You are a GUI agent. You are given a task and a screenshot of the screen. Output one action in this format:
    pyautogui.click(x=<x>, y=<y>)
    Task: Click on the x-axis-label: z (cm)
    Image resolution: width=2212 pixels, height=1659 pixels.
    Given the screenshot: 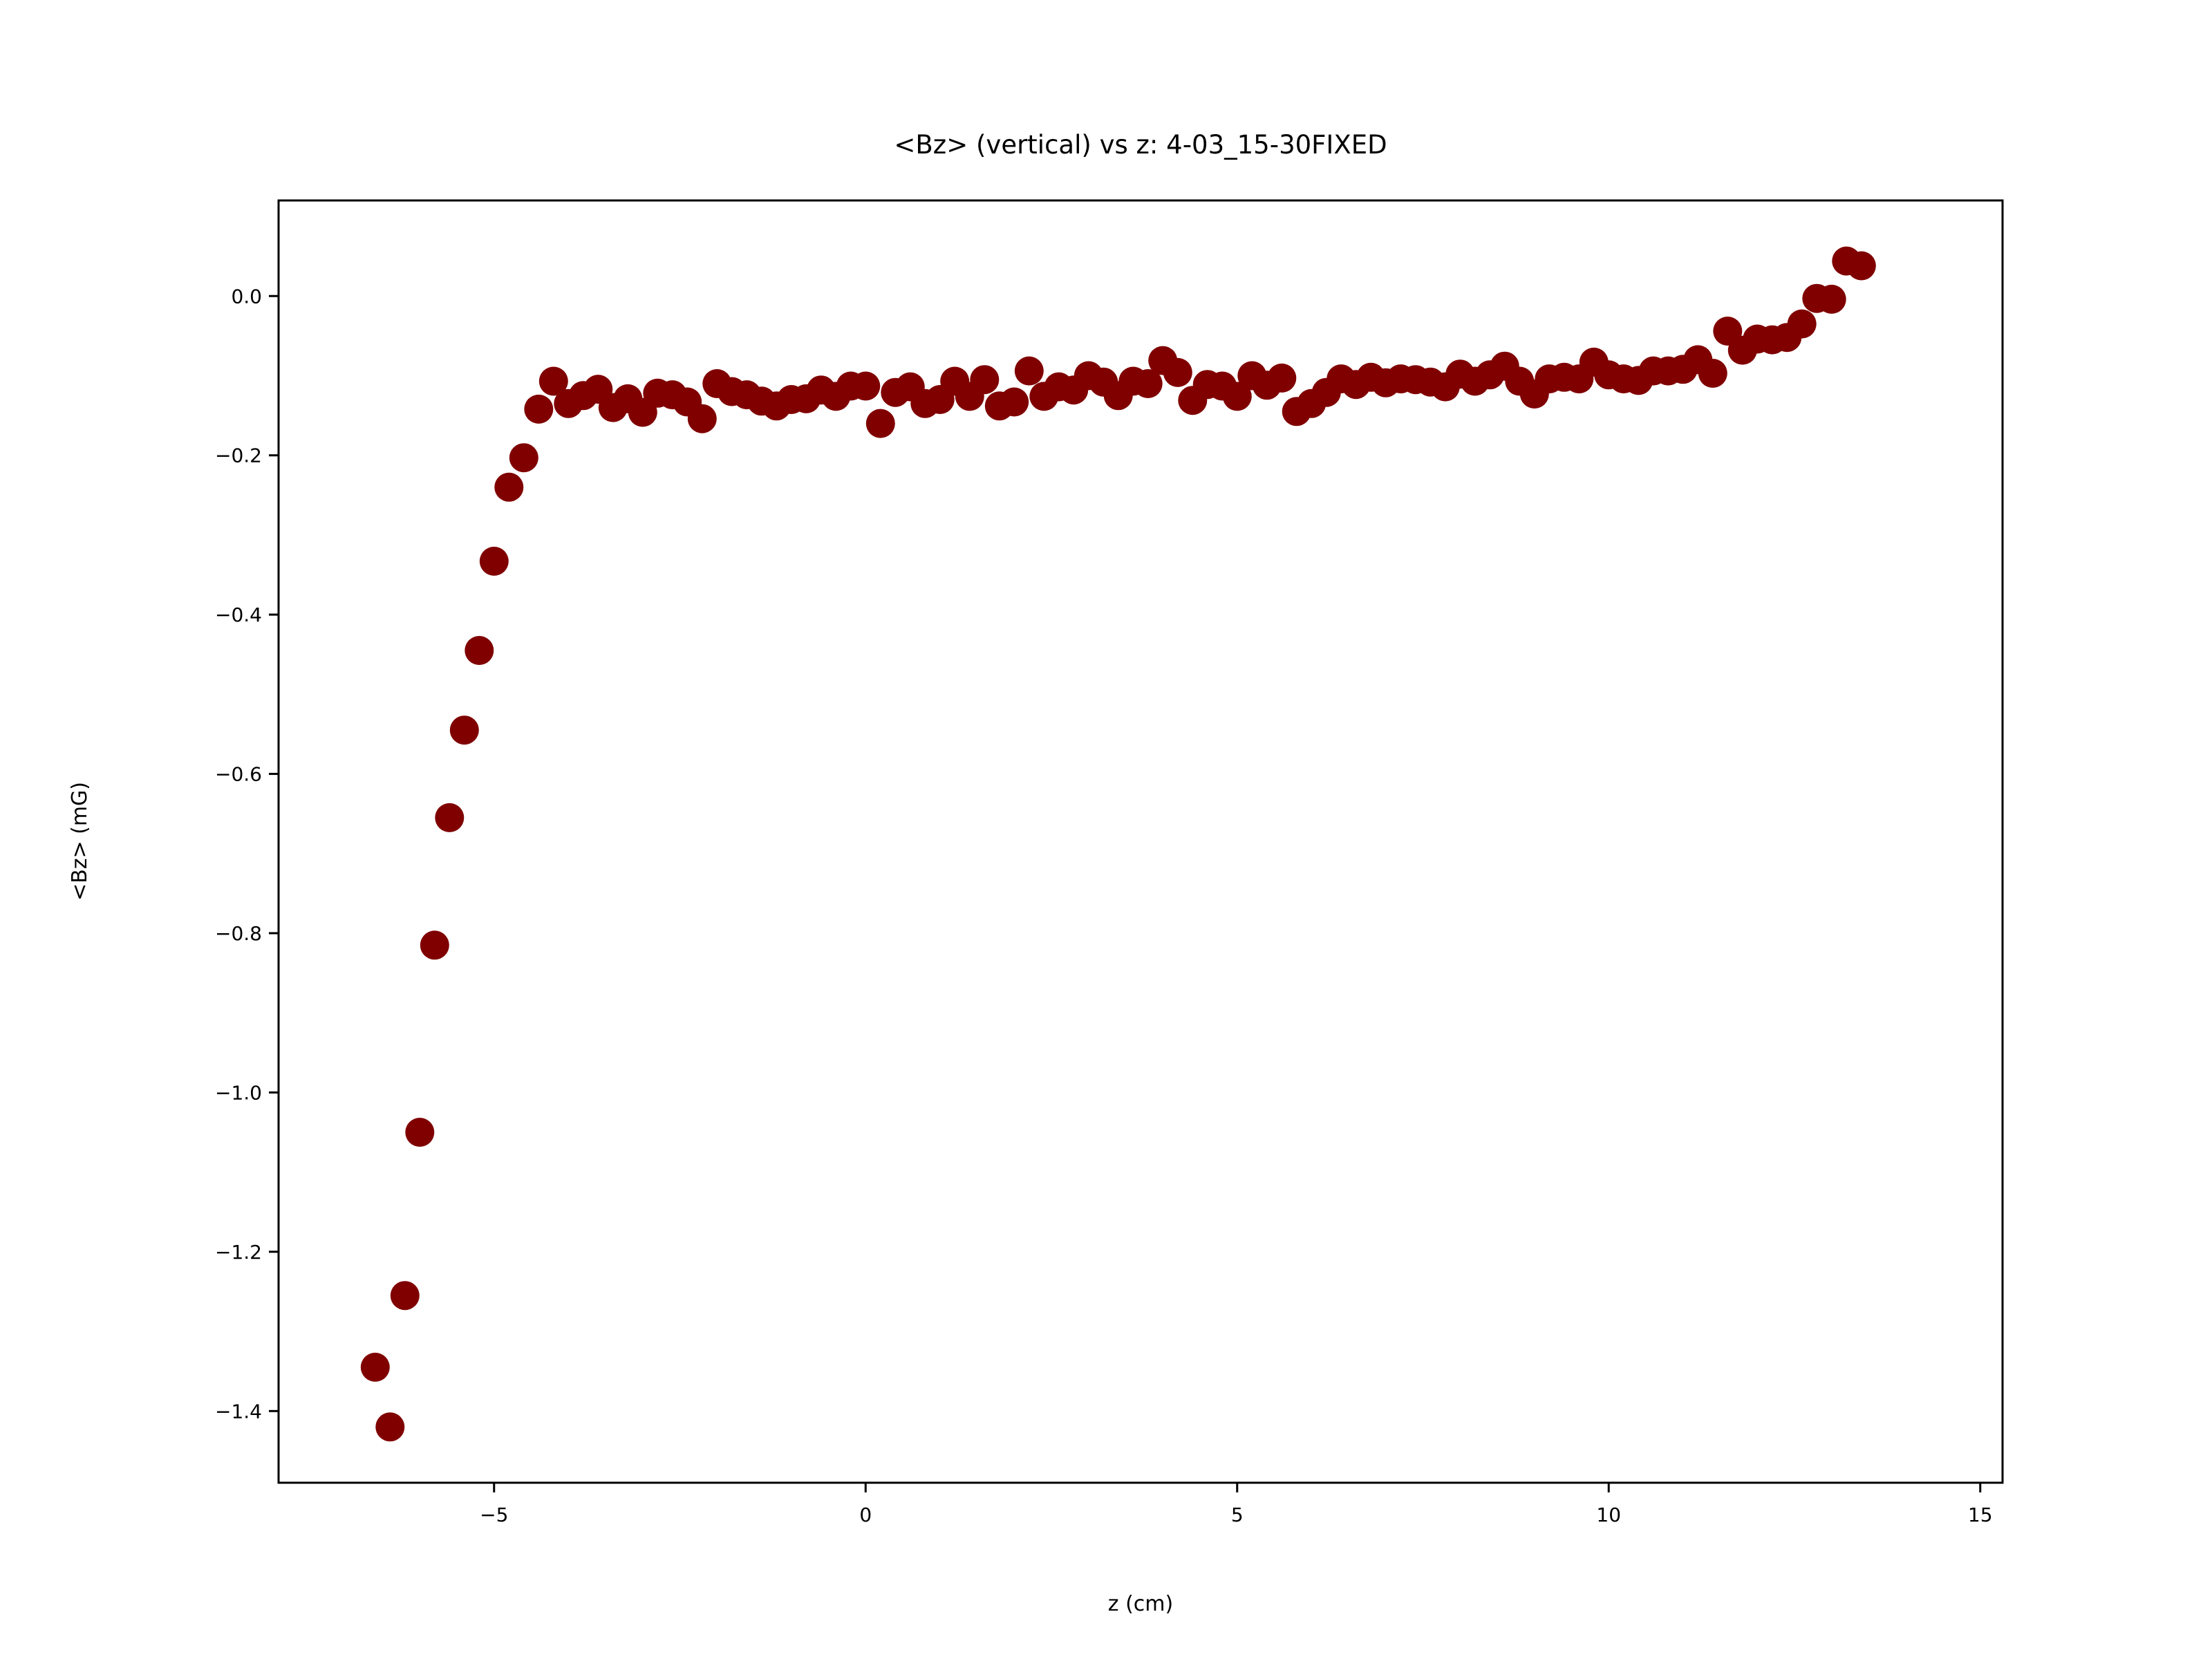 What is the action you would take?
    pyautogui.click(x=1140, y=1604)
    